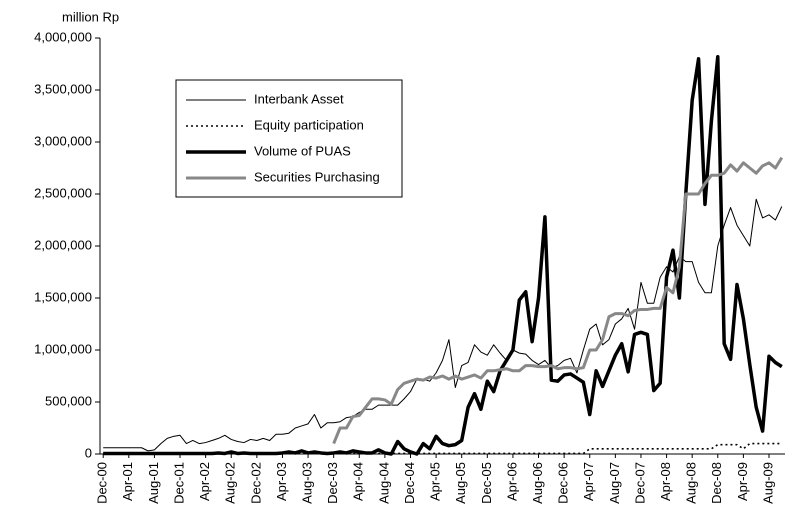 This screenshot has width=785, height=519. I want to click on x-tick-label: Dec-06, so click(563, 483).